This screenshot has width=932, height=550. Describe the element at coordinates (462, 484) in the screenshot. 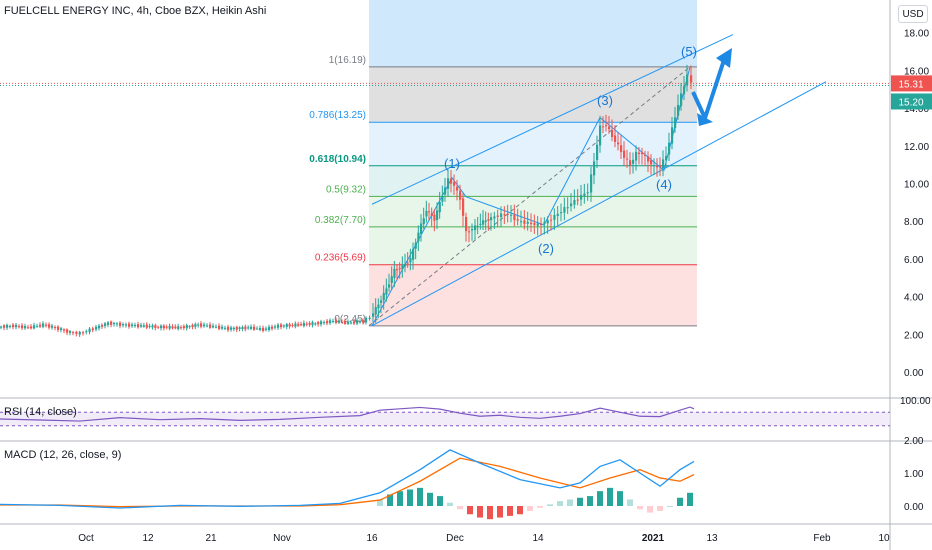

I see `macd-pane: 1.00 0.00` at that location.